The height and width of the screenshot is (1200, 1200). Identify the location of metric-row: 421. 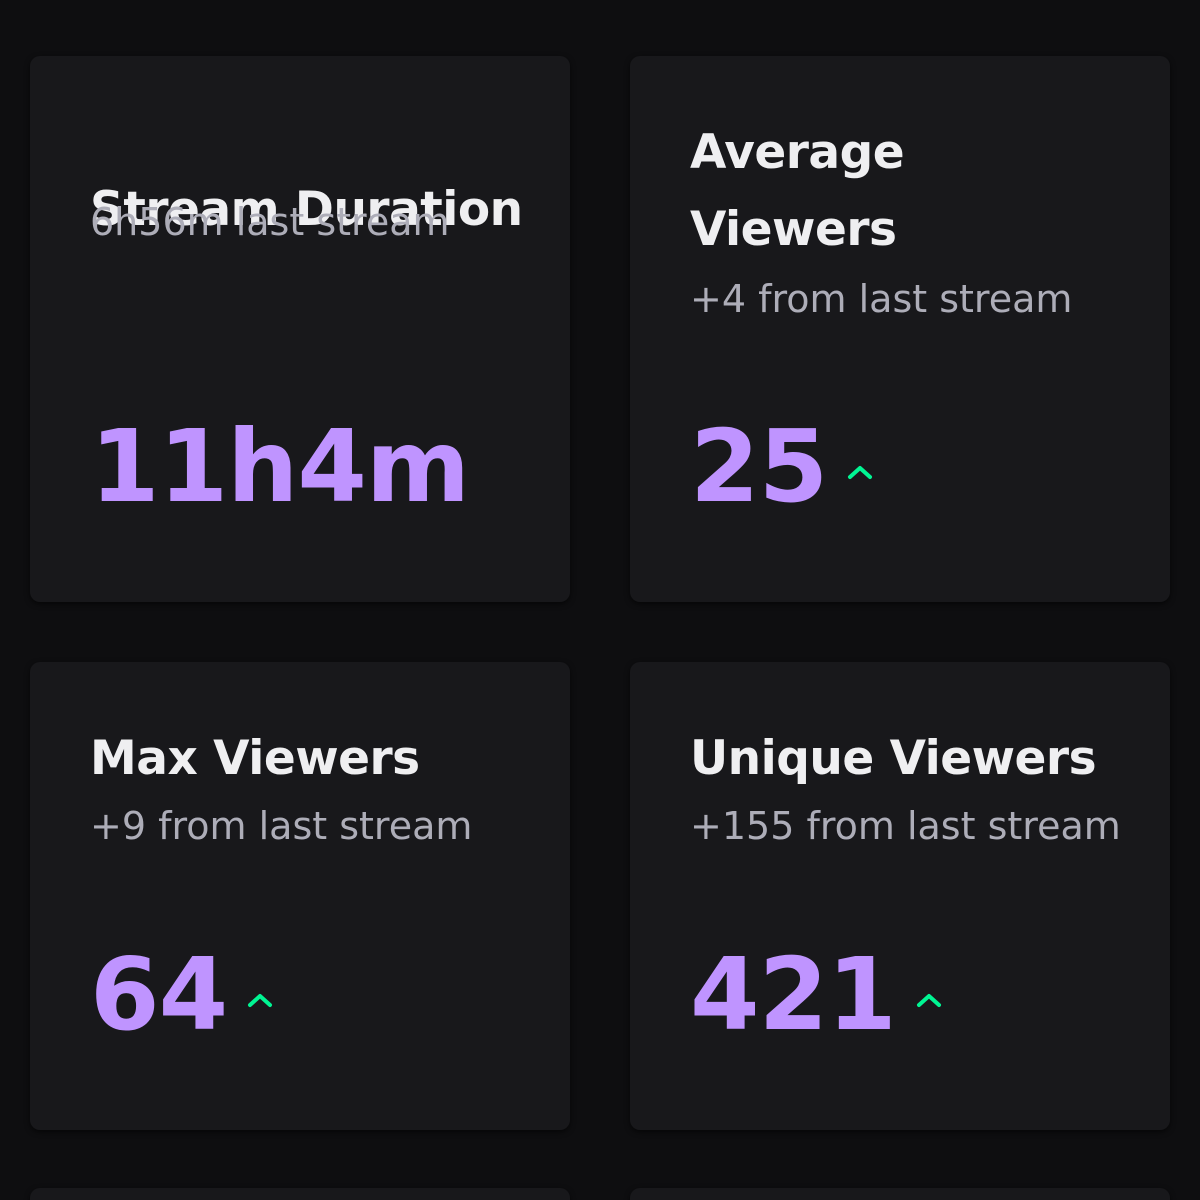
(816, 995).